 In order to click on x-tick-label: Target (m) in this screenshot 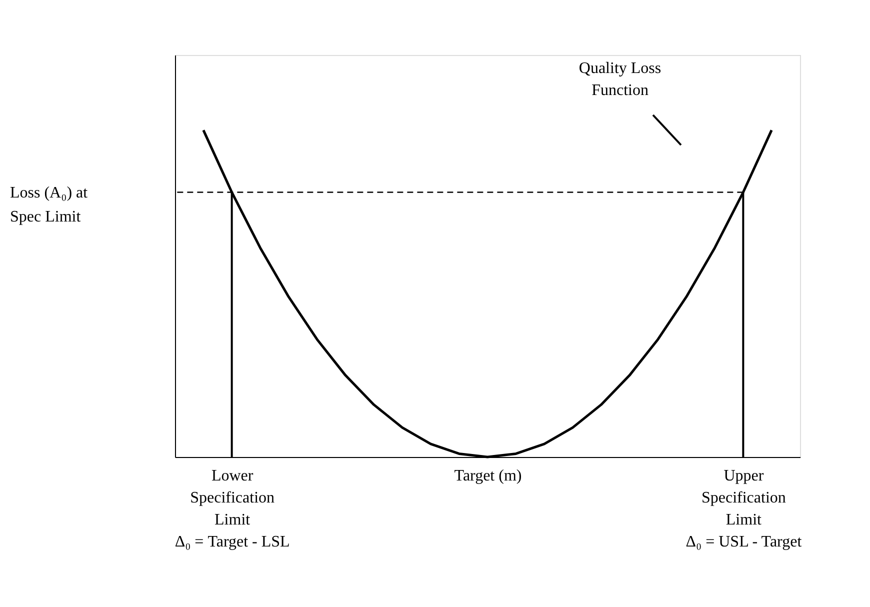, I will do `click(488, 476)`.